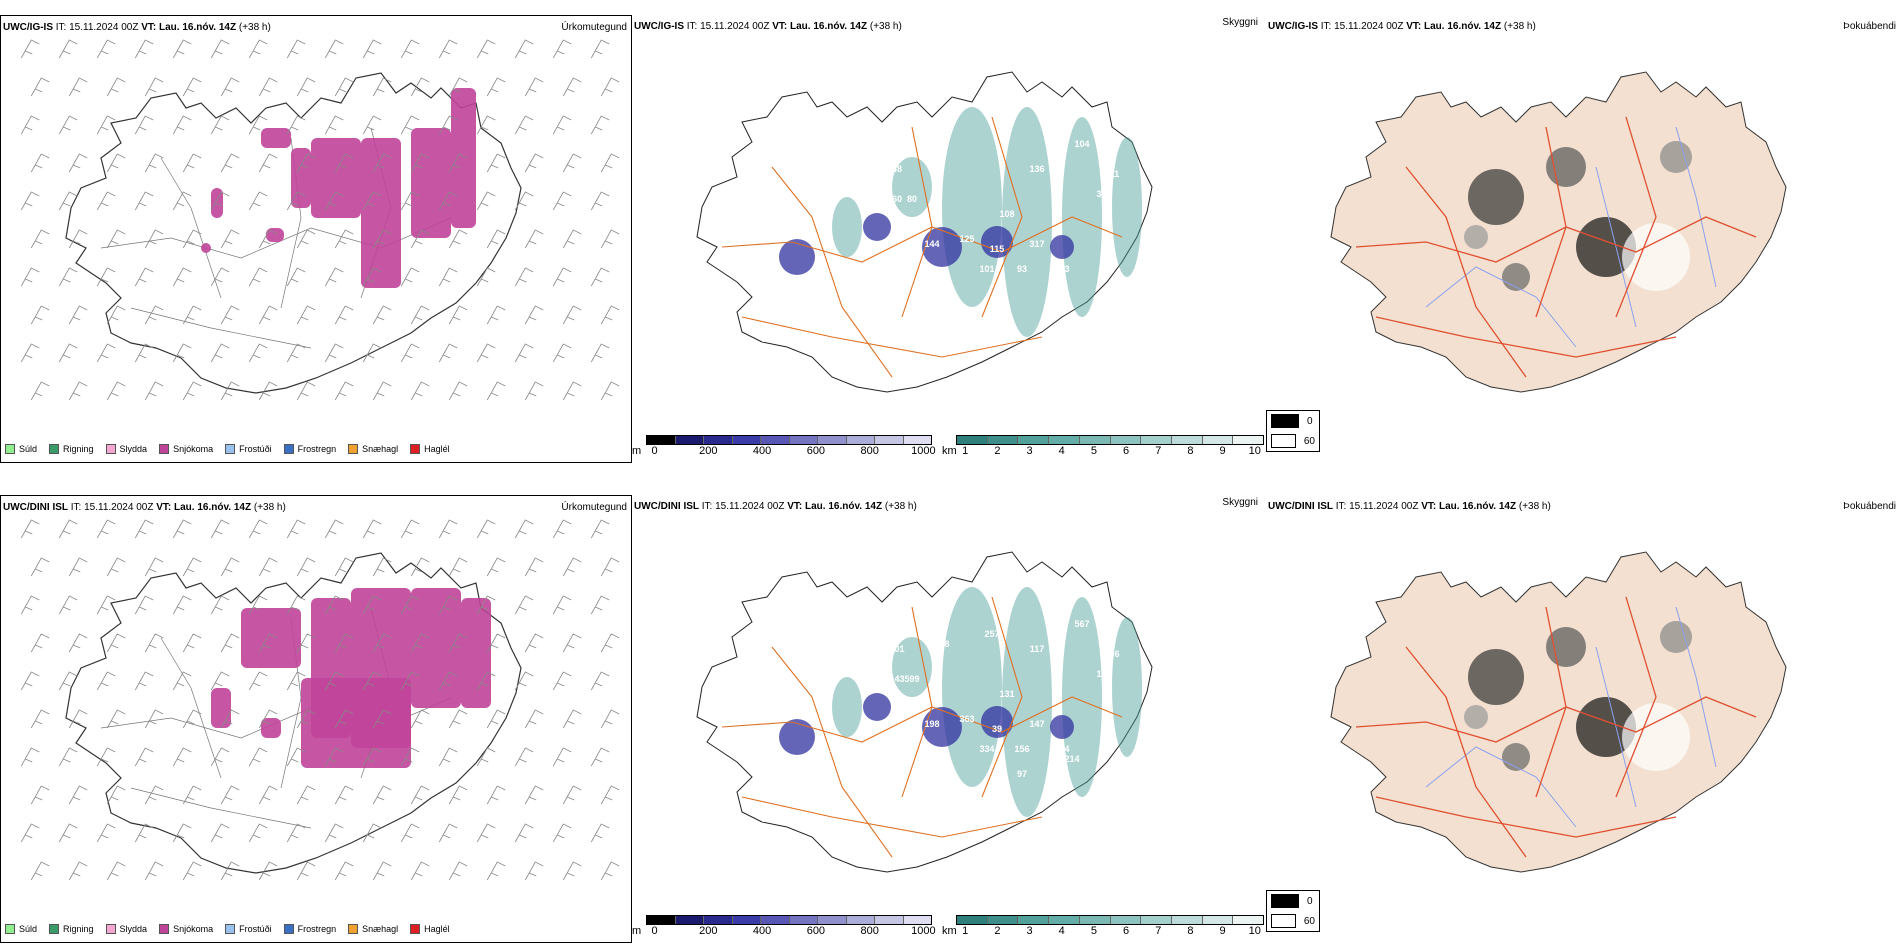  What do you see at coordinates (931, 244) in the screenshot?
I see `visibility-label: 144` at bounding box center [931, 244].